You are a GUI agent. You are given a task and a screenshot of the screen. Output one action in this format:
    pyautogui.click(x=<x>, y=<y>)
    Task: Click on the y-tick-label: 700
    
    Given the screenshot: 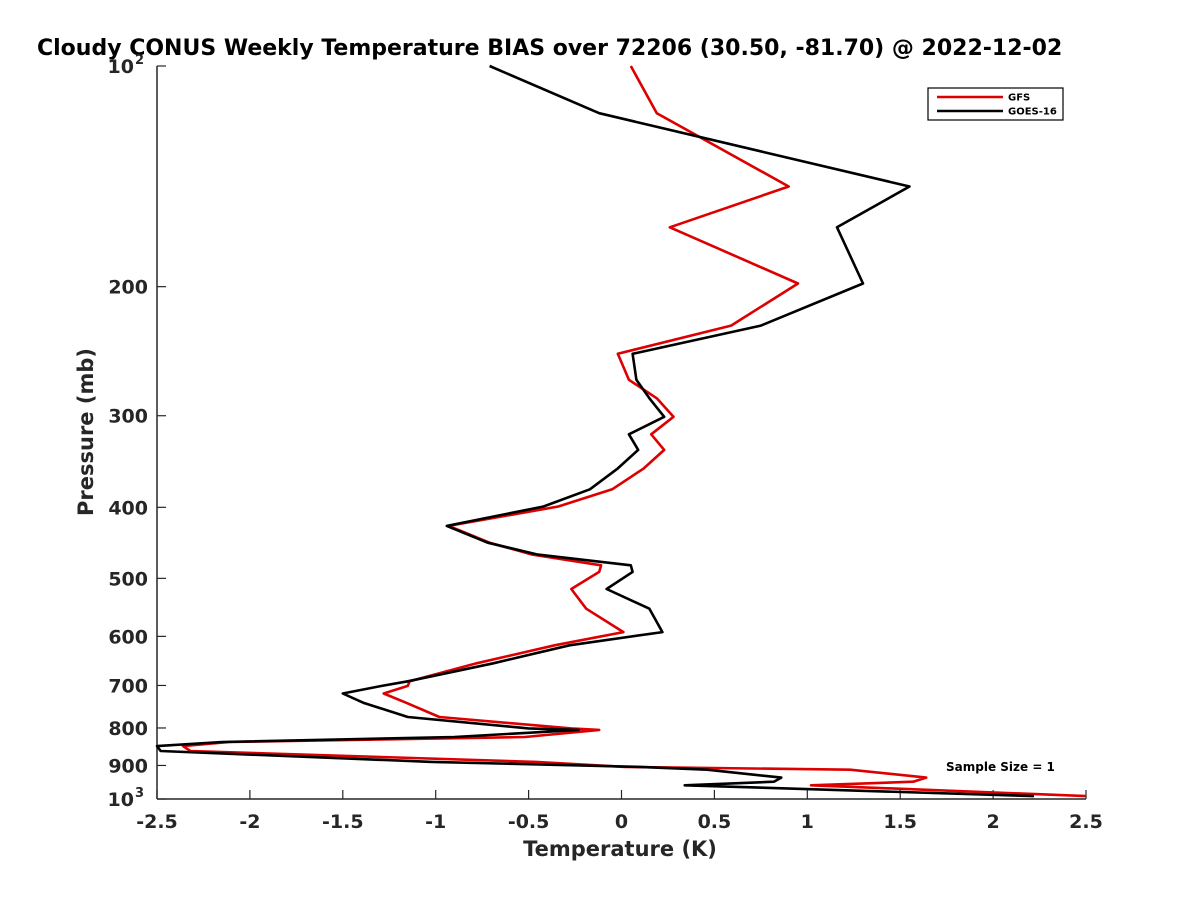 What is the action you would take?
    pyautogui.click(x=128, y=686)
    